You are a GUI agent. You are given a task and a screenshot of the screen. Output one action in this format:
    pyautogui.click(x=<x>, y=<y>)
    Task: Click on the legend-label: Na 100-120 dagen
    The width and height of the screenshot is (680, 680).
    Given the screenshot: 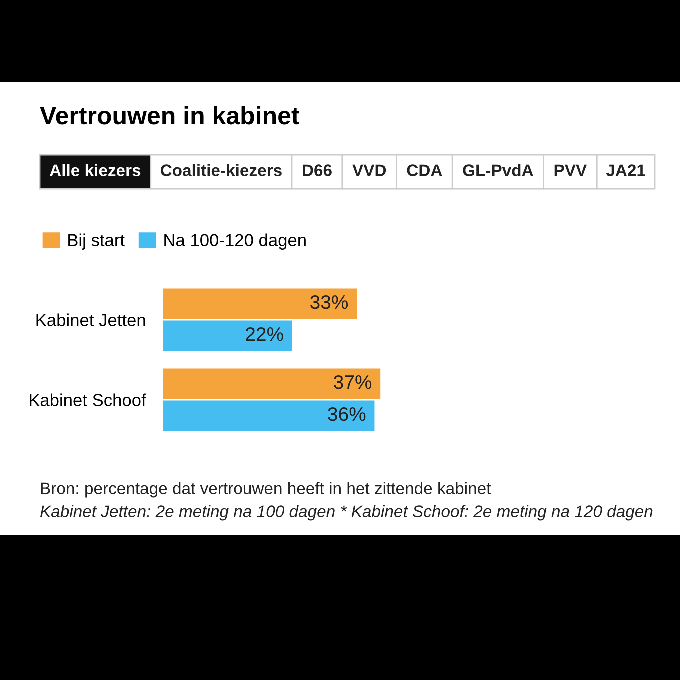 What is the action you would take?
    pyautogui.click(x=235, y=242)
    